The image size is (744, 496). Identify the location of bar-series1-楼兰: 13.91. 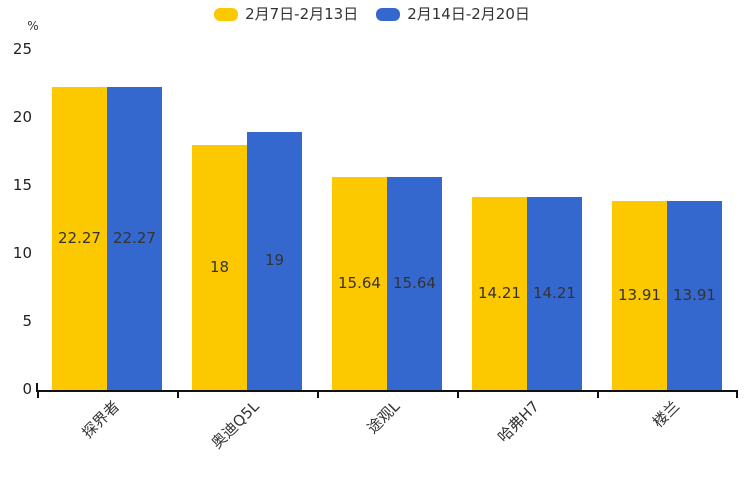
(694, 295).